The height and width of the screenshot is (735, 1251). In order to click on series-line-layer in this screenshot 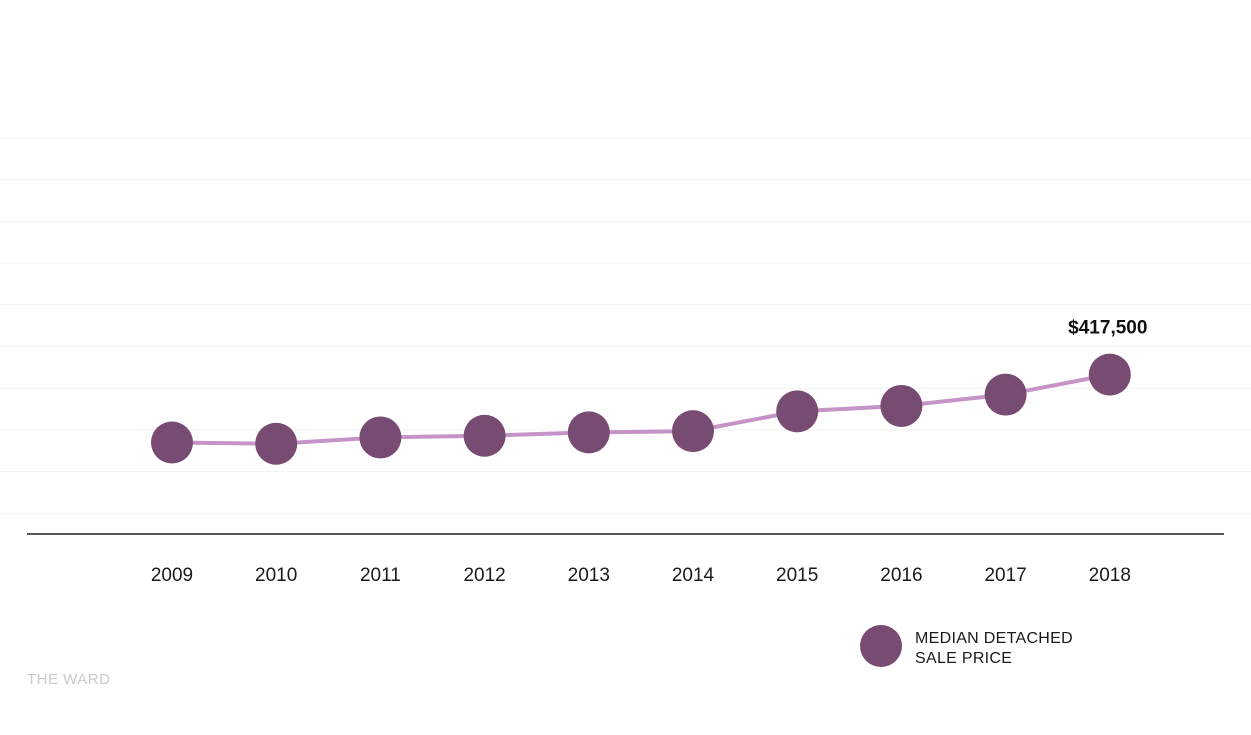, I will do `click(641, 409)`.